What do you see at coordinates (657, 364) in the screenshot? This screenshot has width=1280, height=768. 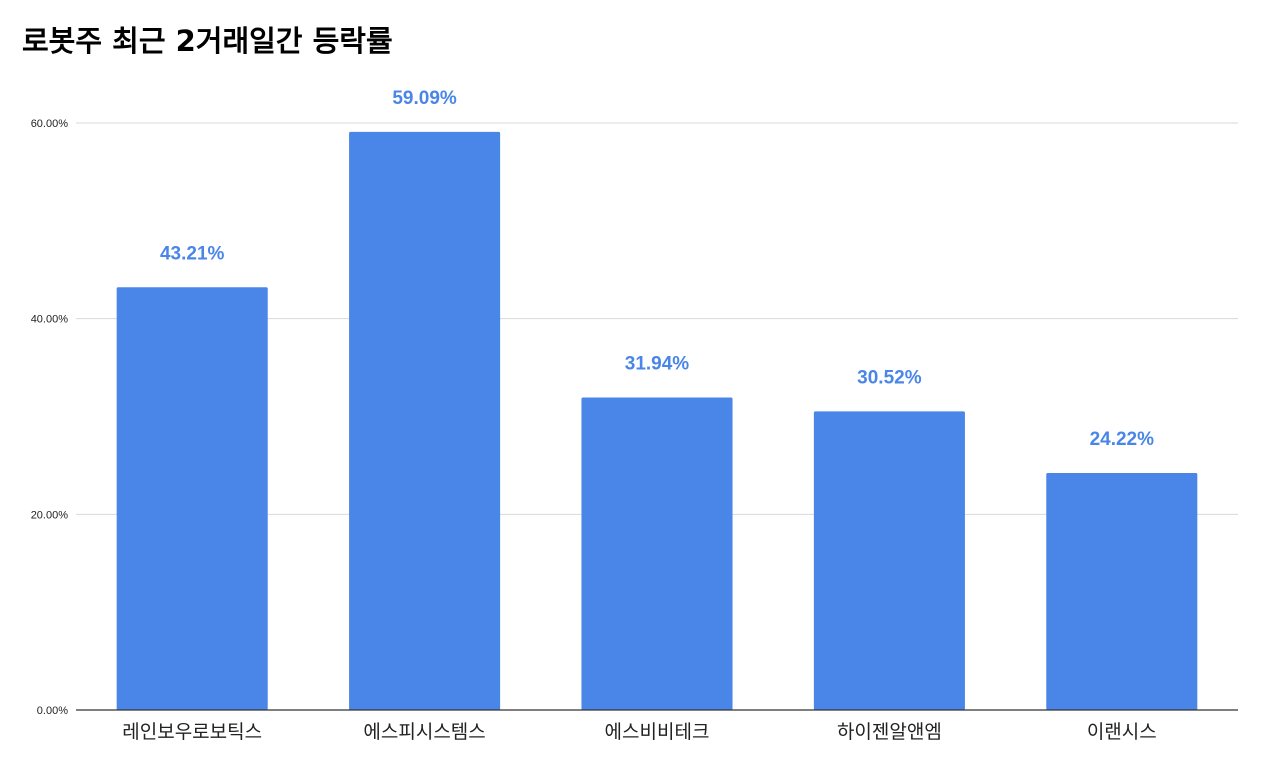 I see `data-label: 31.94%` at bounding box center [657, 364].